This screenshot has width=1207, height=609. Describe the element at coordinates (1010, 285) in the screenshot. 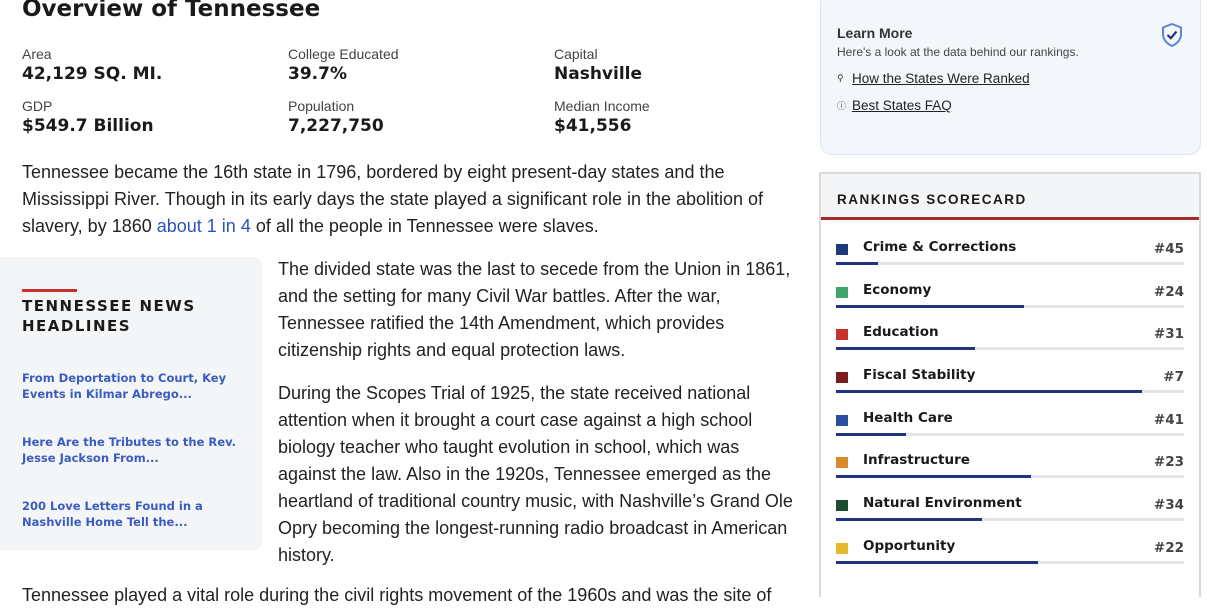

I see `scorecard-row: Economy #24` at that location.